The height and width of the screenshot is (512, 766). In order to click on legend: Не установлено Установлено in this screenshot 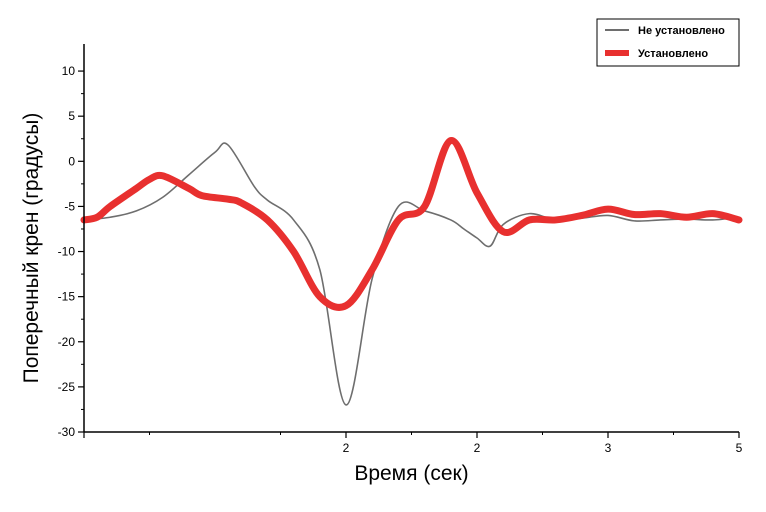, I will do `click(668, 42)`.